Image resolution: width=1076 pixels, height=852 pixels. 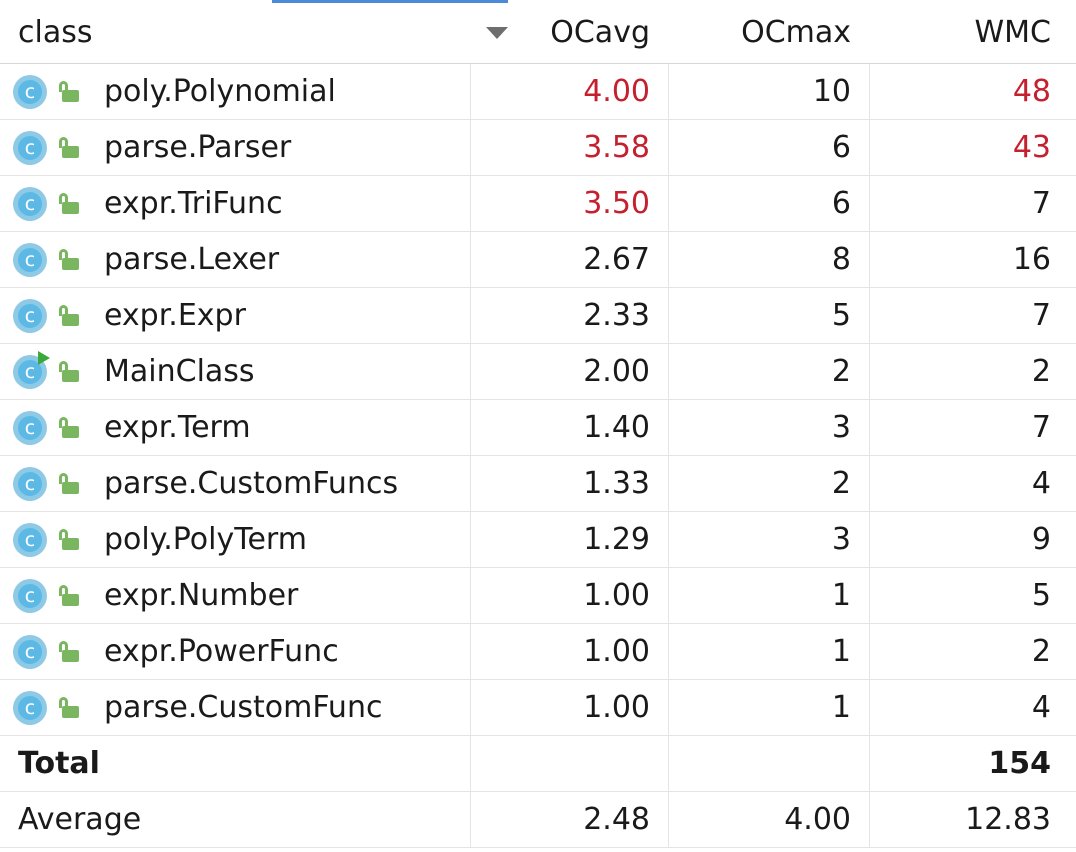 I want to click on table-row: c poly.Polynomial 4.00 10 48, so click(x=538, y=92).